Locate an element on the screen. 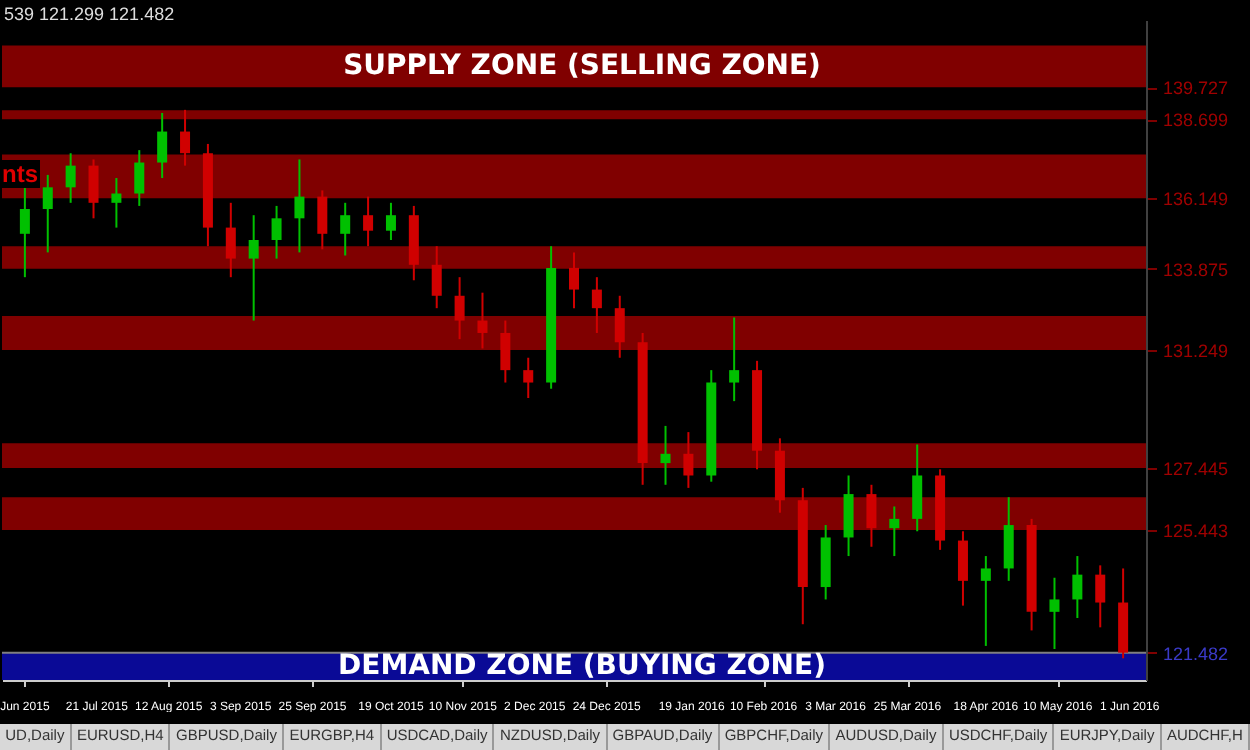 The height and width of the screenshot is (750, 1250). y-tick-label: 136.149 is located at coordinates (1196, 199).